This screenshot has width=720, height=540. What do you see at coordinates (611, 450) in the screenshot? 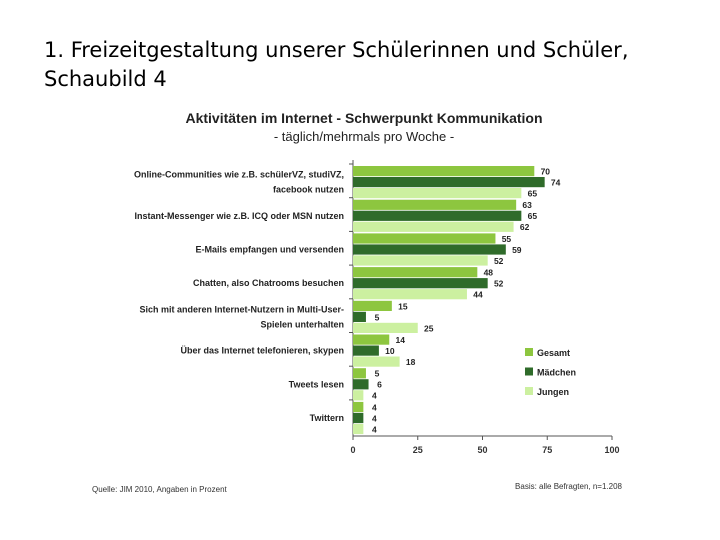
I see `x-tick-label: 100` at bounding box center [611, 450].